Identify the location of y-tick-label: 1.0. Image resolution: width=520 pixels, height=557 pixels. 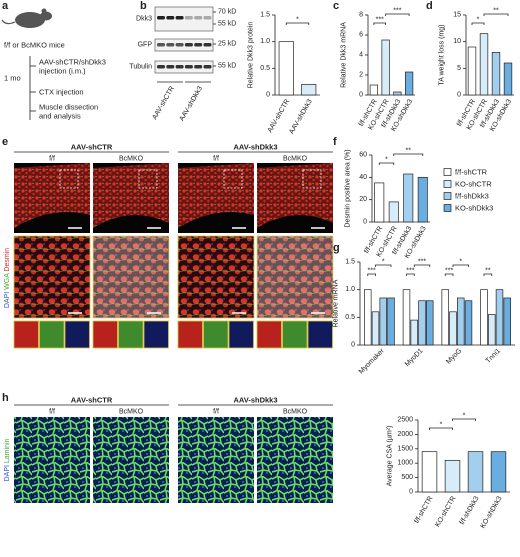
(265, 41).